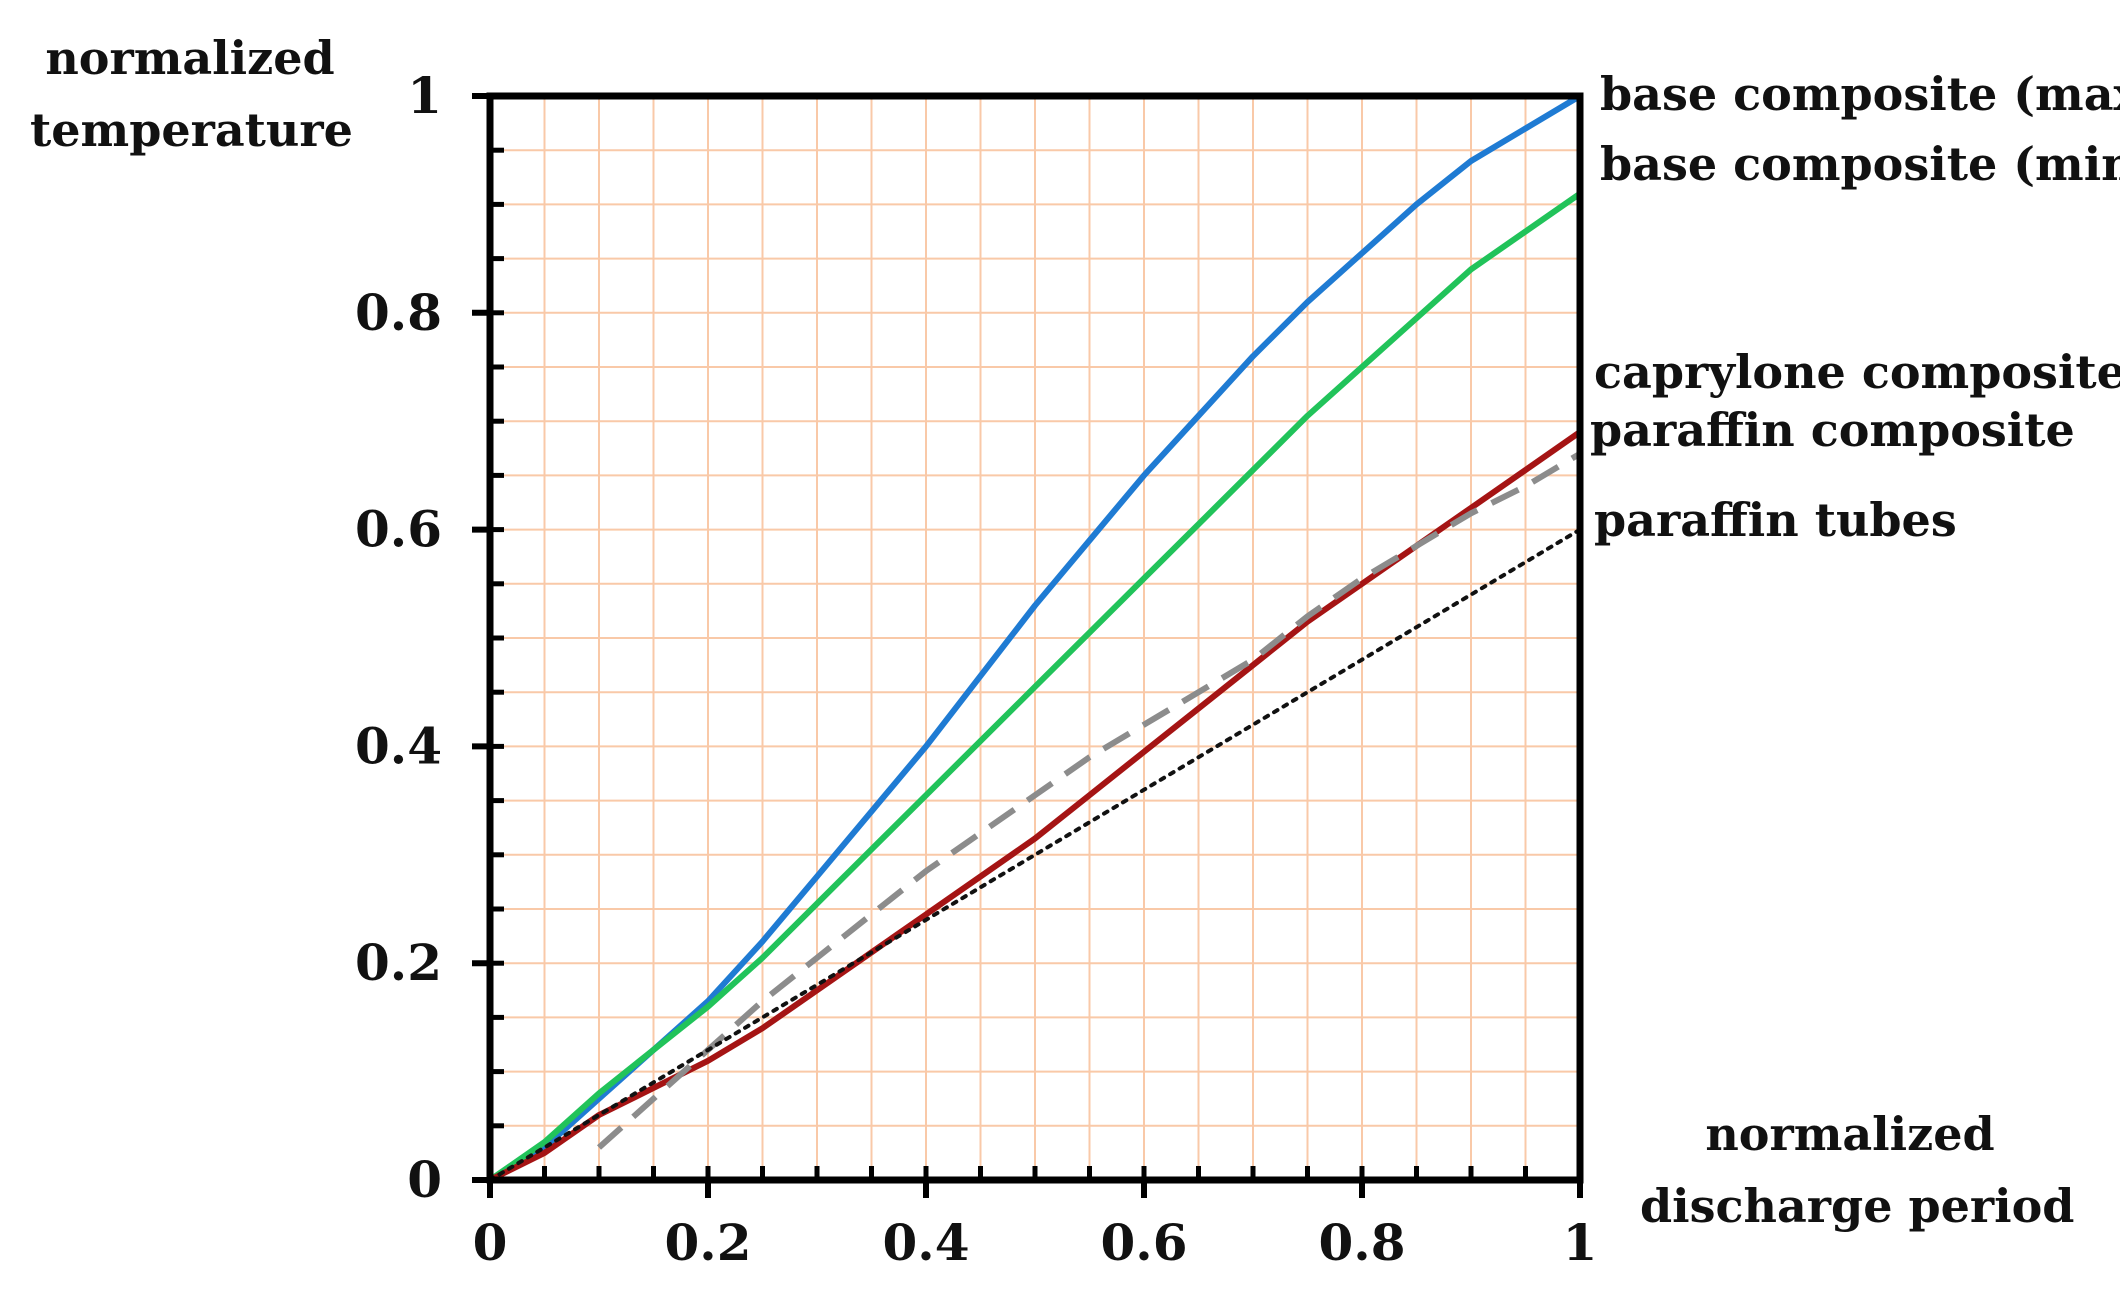  Describe the element at coordinates (1857, 1206) in the screenshot. I see `x-axis-label-line-2: discharge period` at that location.